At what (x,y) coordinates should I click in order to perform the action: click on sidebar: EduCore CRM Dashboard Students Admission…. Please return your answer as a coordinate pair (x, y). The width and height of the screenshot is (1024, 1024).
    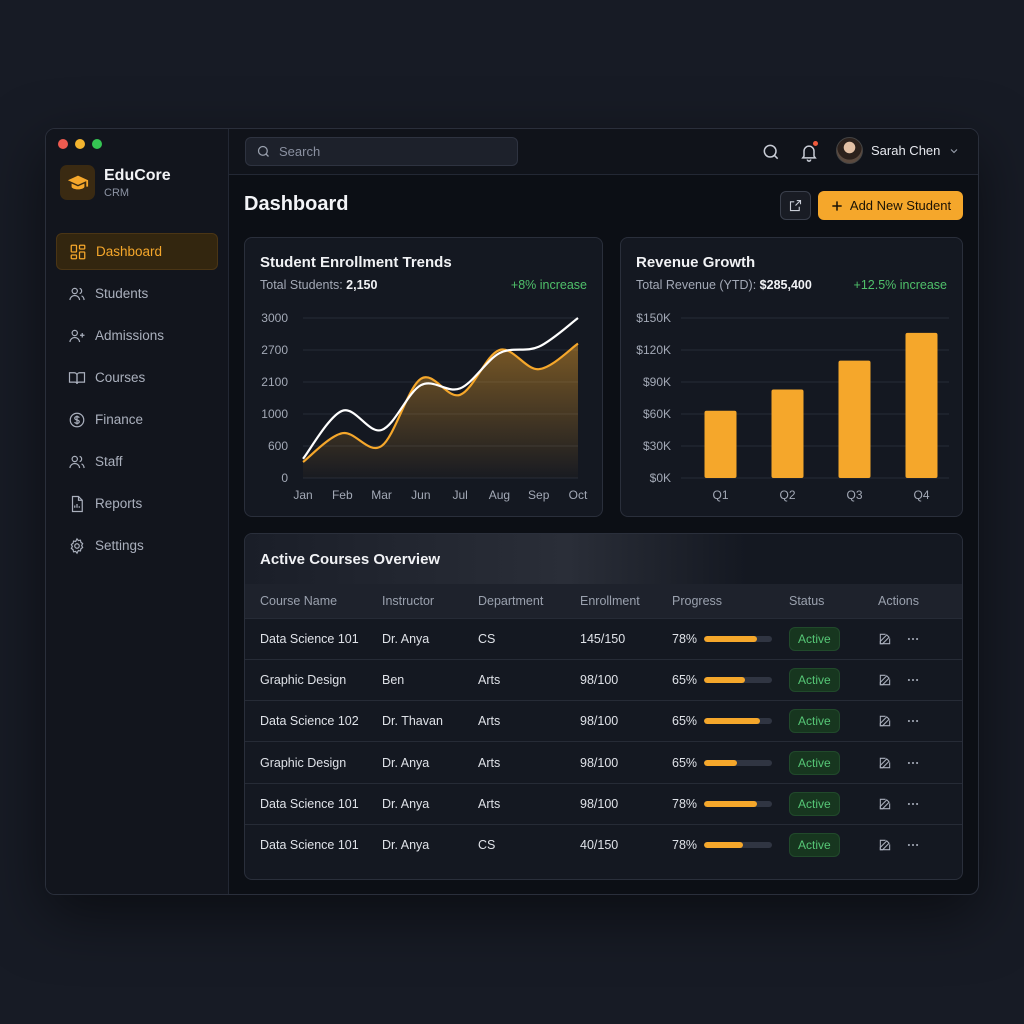
    Looking at the image, I should click on (137, 511).